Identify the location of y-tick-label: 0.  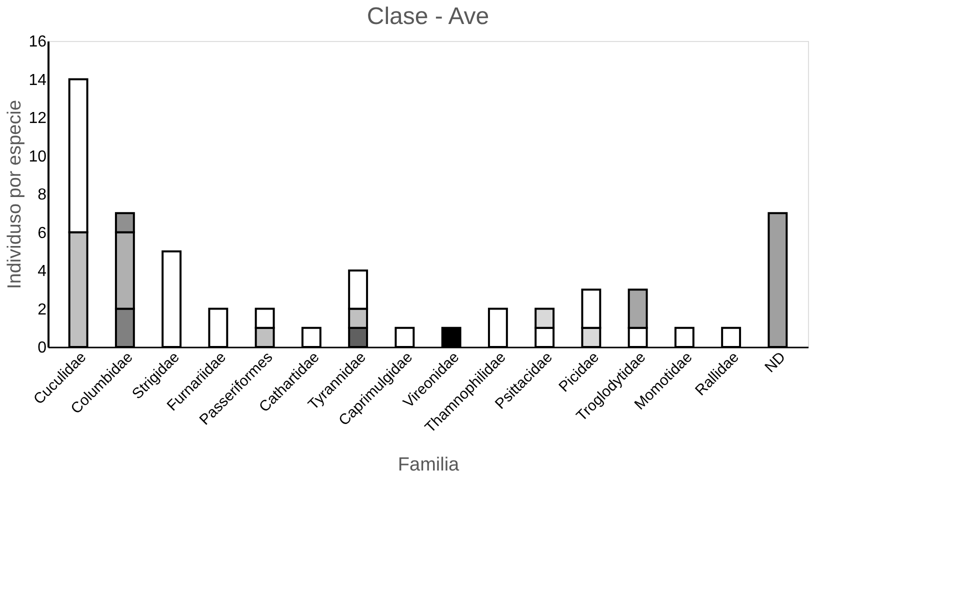
(42, 348).